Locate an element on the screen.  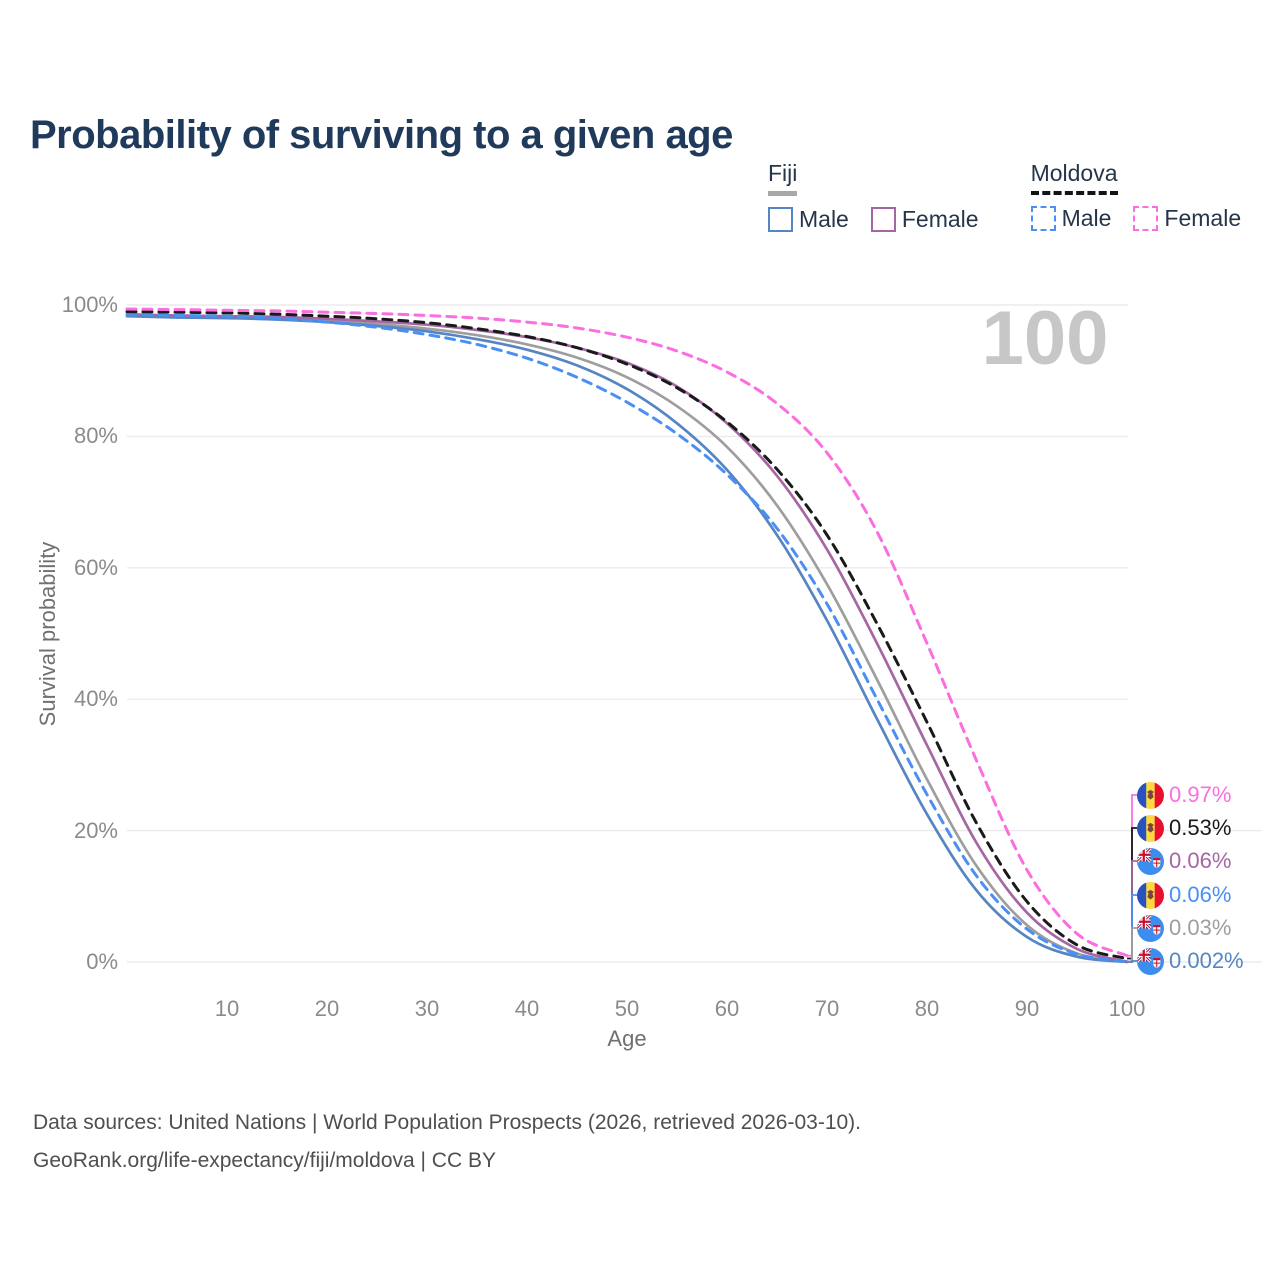
end-label-moldova-1: 0.53% is located at coordinates (1184, 828).